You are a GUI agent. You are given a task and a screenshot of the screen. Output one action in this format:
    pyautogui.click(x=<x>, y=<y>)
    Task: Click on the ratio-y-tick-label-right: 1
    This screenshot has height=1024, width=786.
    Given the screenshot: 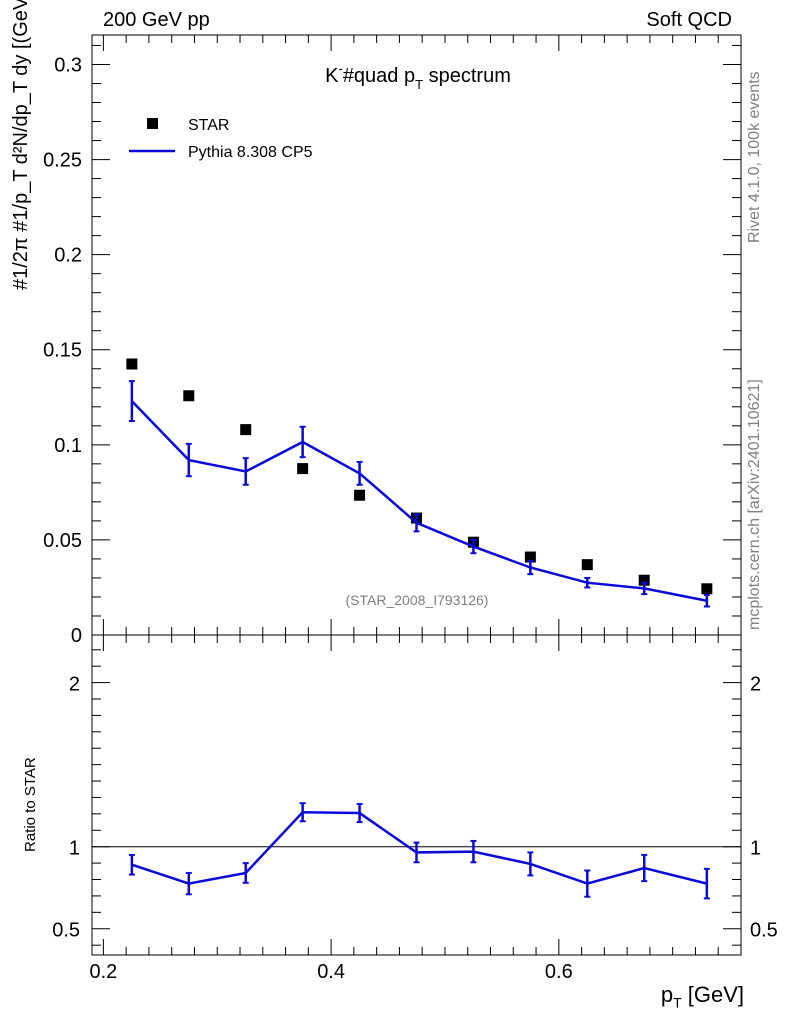 What is the action you would take?
    pyautogui.click(x=755, y=849)
    